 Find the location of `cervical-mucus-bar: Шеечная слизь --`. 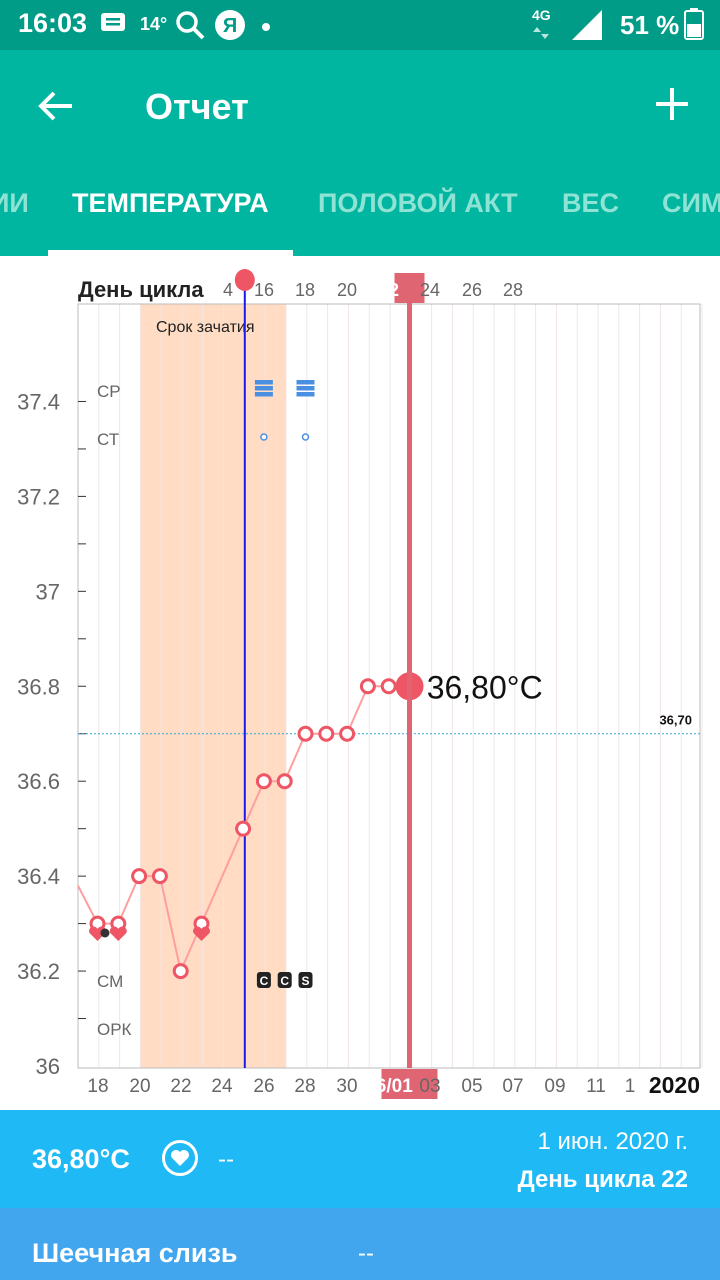

cervical-mucus-bar: Шеечная слизь -- is located at coordinates (360, 1244).